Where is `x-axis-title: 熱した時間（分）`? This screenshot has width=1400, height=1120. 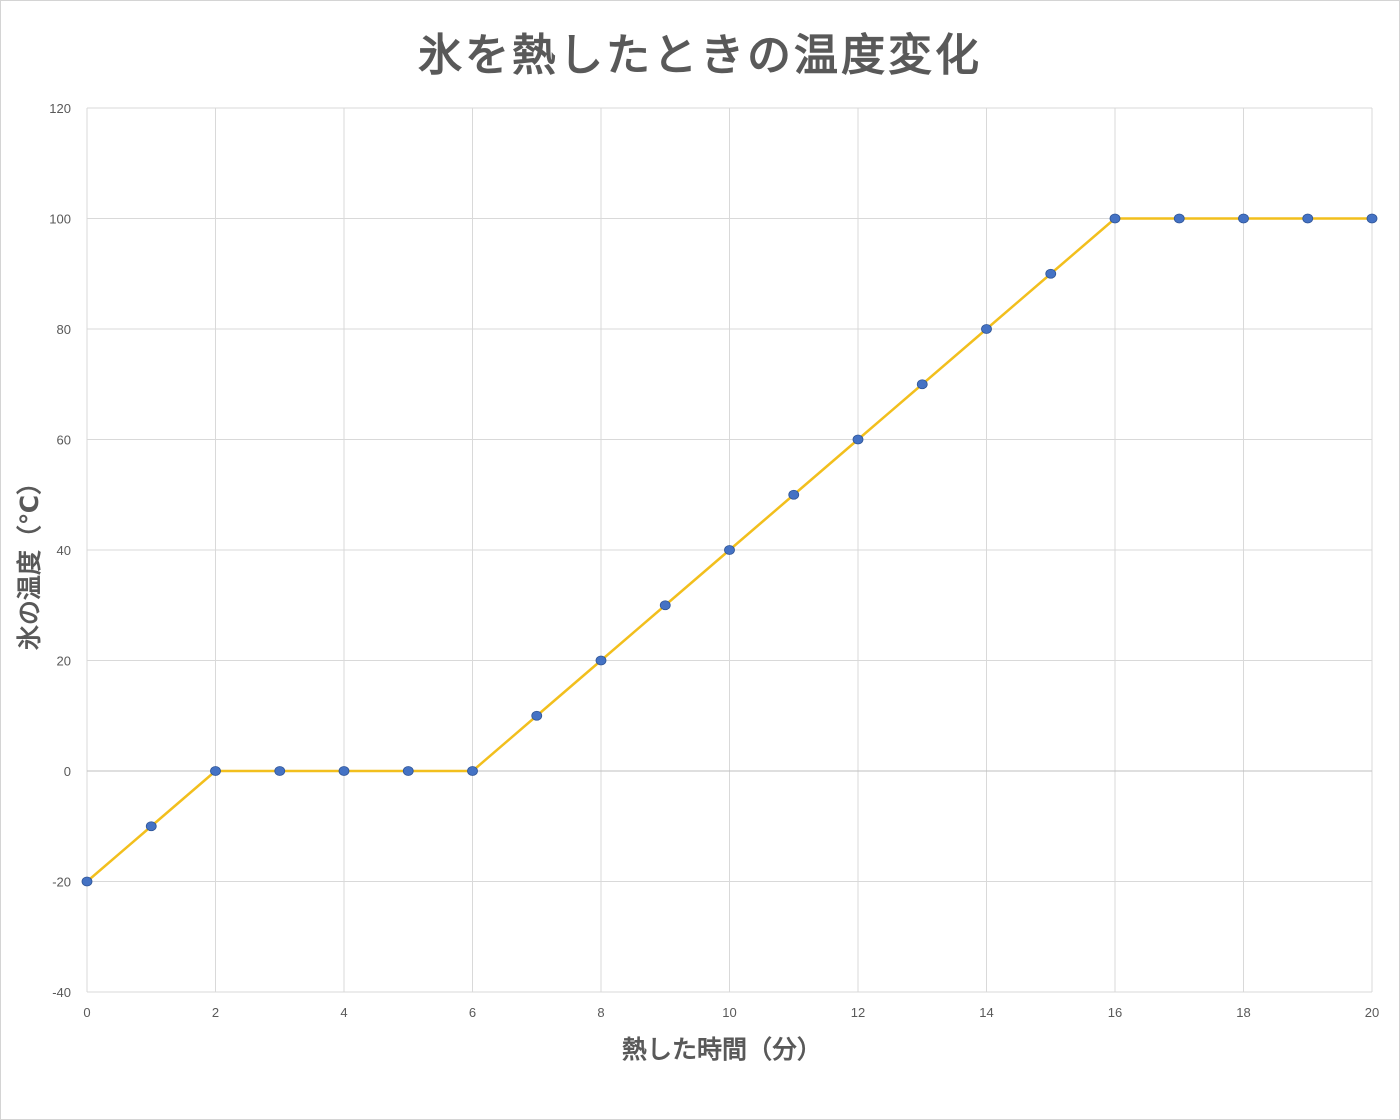 x-axis-title: 熱した時間（分） is located at coordinates (722, 1049).